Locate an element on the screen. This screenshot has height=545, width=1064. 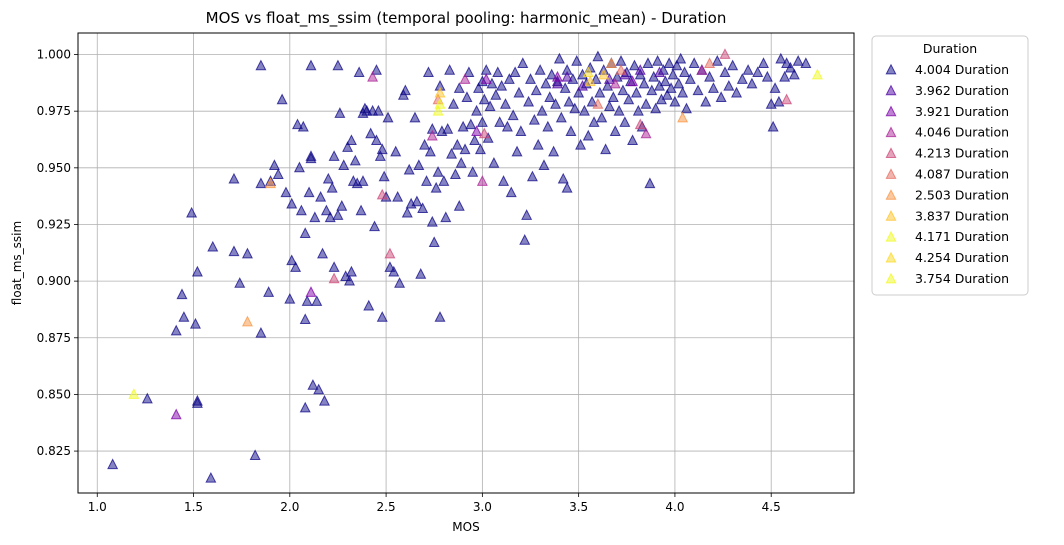
x-tick-label: 2.0 is located at coordinates (289, 507).